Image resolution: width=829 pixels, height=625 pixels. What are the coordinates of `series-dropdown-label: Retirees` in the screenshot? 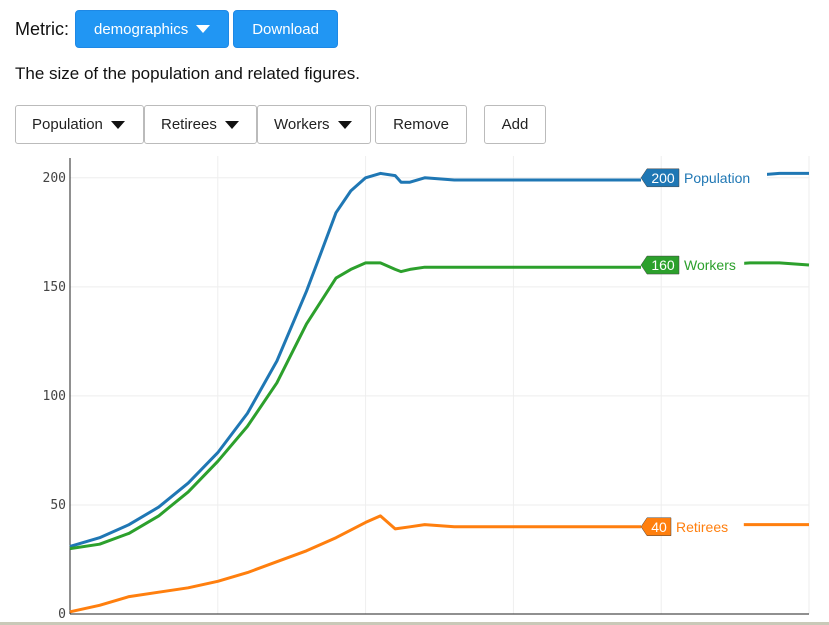 It's located at (189, 124).